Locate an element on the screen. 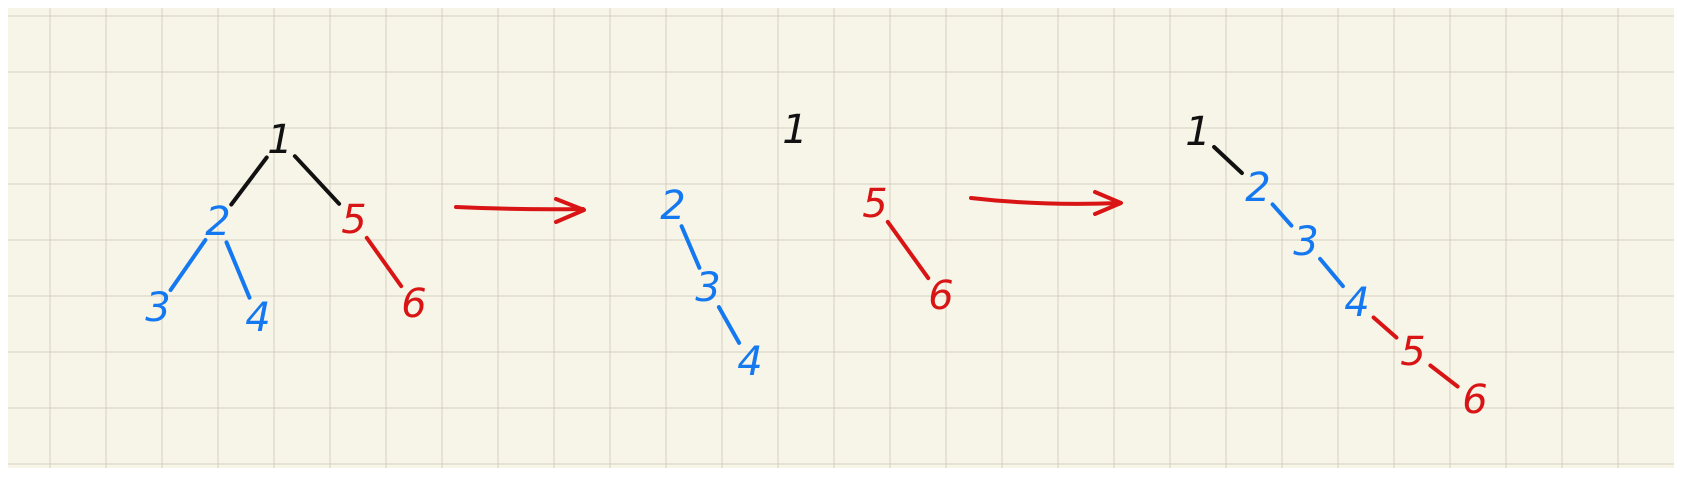 The height and width of the screenshot is (483, 1682). original-tree-node-6: 6 is located at coordinates (413, 304).